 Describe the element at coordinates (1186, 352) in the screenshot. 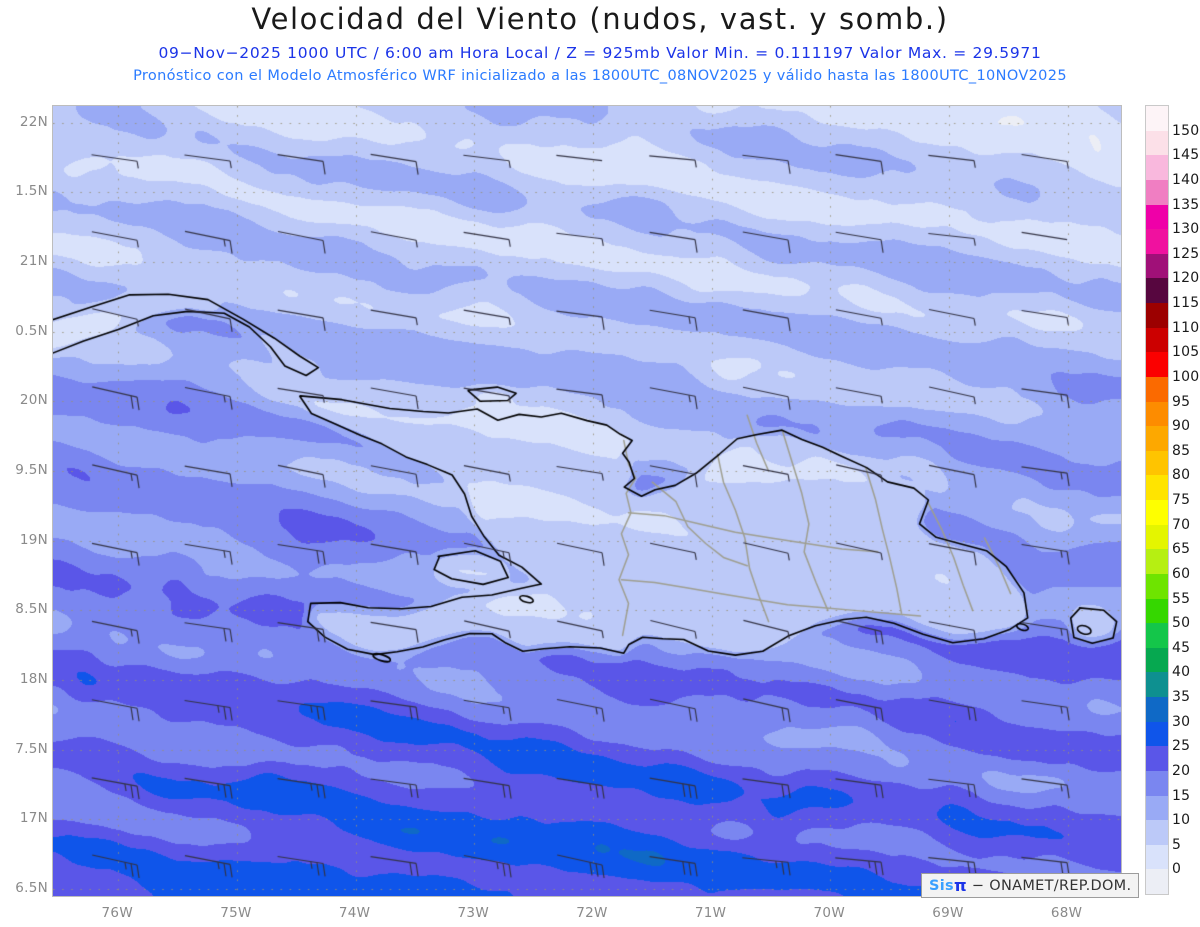

I see `colorbar-tick: 105` at that location.